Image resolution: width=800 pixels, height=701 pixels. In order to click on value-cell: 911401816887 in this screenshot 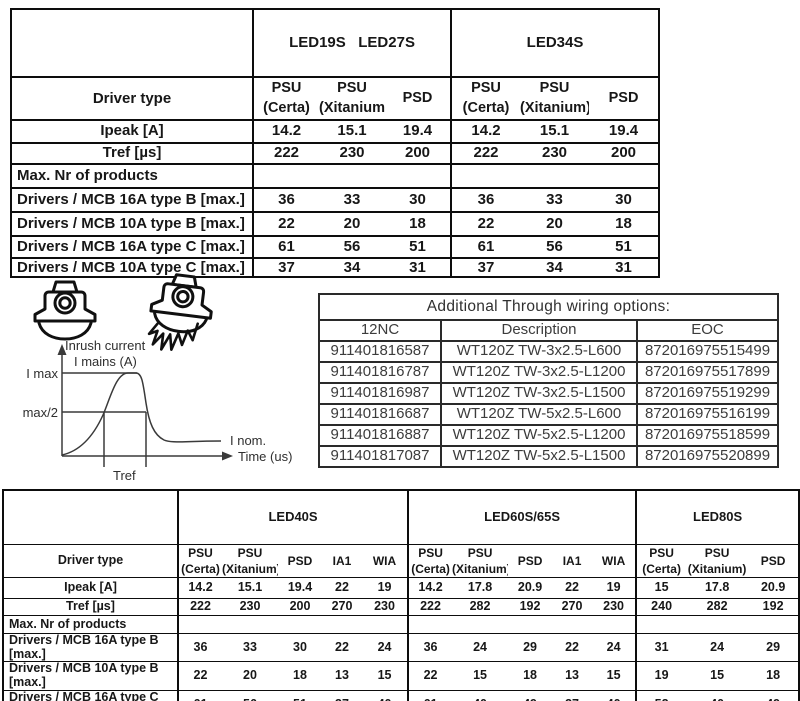, I will do `click(380, 435)`.